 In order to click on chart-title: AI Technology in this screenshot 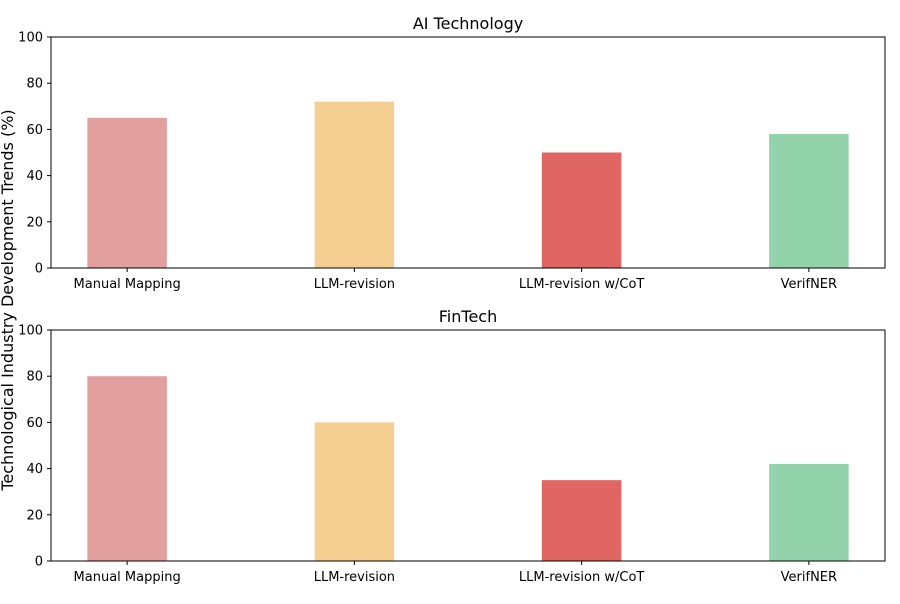, I will do `click(468, 23)`.